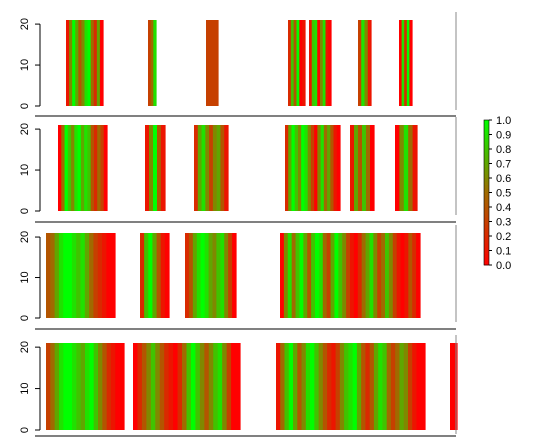 This screenshot has height=445, width=540. What do you see at coordinates (503, 208) in the screenshot?
I see `colorbar-tick-label: 0.4` at bounding box center [503, 208].